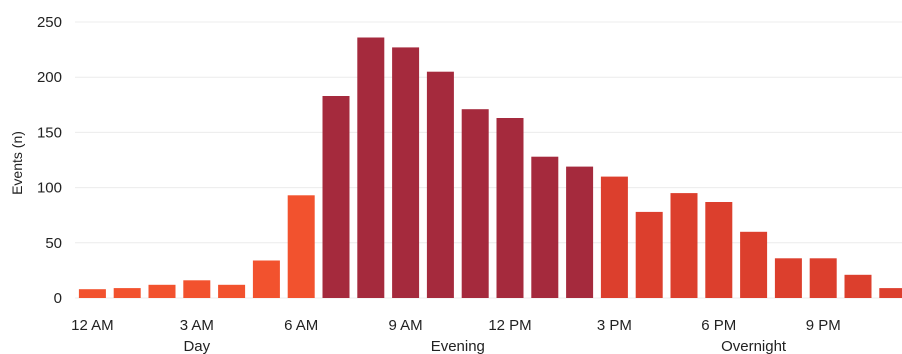 Image resolution: width=902 pixels, height=354 pixels. Describe the element at coordinates (49, 22) in the screenshot. I see `y-tick-label: 250` at that location.